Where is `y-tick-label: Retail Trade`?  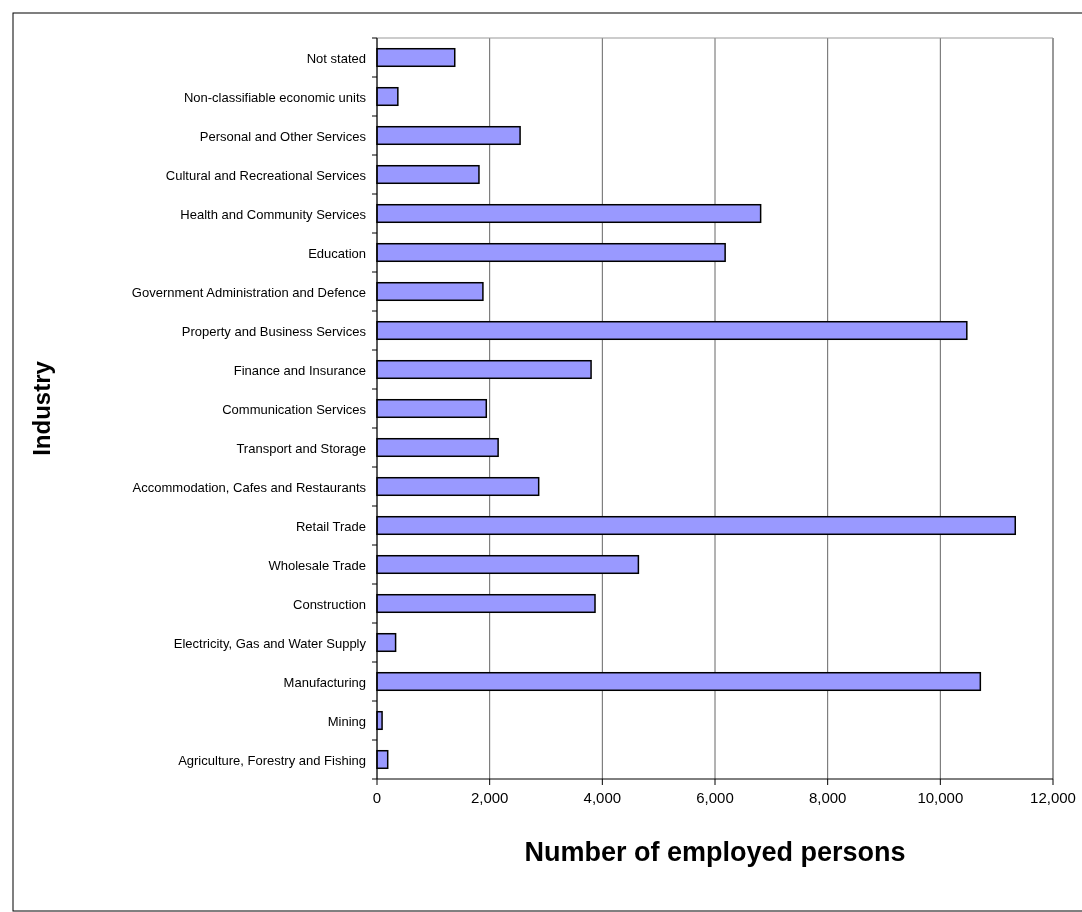
y-tick-label: Retail Trade is located at coordinates (330, 526).